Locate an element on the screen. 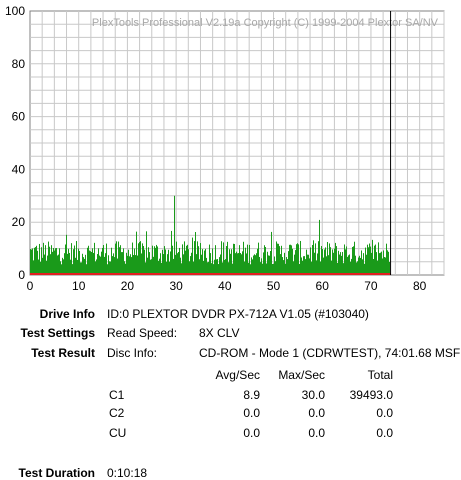 Image resolution: width=461 pixels, height=480 pixels. header-total: Total is located at coordinates (380, 375).